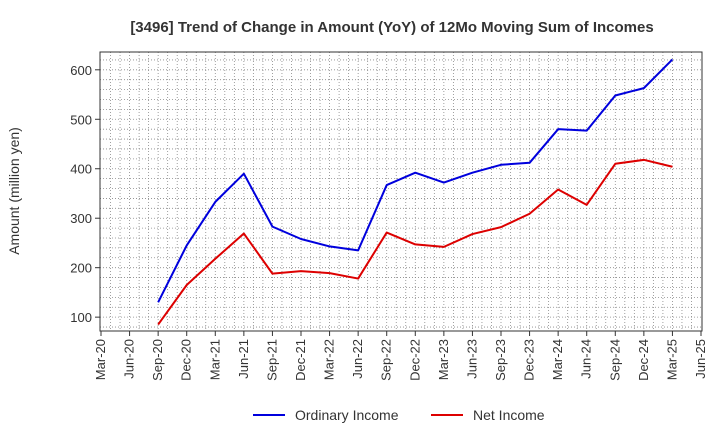 This screenshot has width=720, height=445. What do you see at coordinates (81, 119) in the screenshot?
I see `y-tick-label: 500` at bounding box center [81, 119].